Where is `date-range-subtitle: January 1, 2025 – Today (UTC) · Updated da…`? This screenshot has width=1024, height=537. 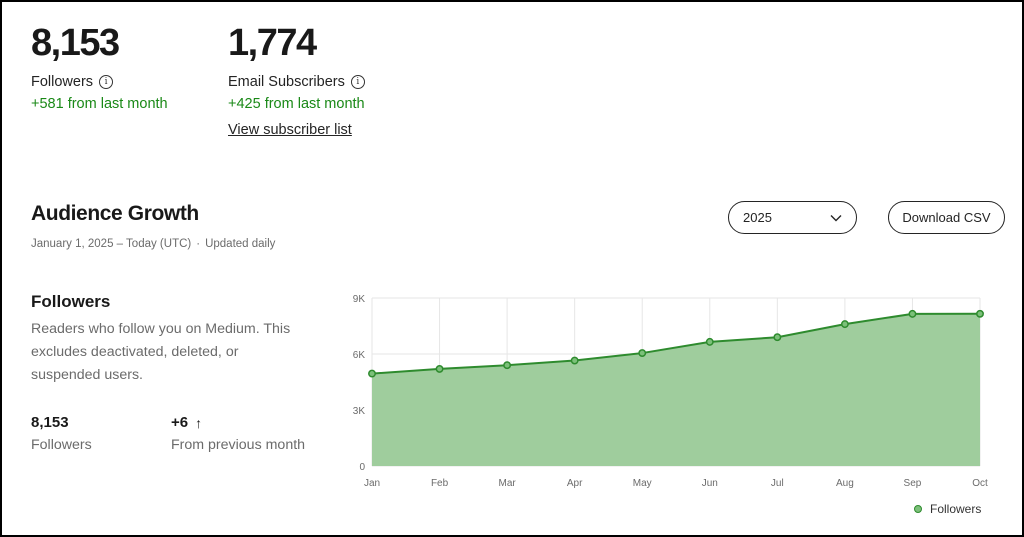
date-range-subtitle: January 1, 2025 – Today (UTC) · Updated da… is located at coordinates (153, 244).